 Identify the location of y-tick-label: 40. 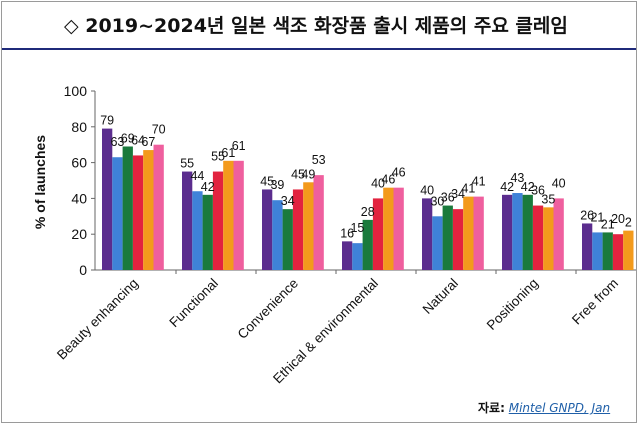
(79, 198).